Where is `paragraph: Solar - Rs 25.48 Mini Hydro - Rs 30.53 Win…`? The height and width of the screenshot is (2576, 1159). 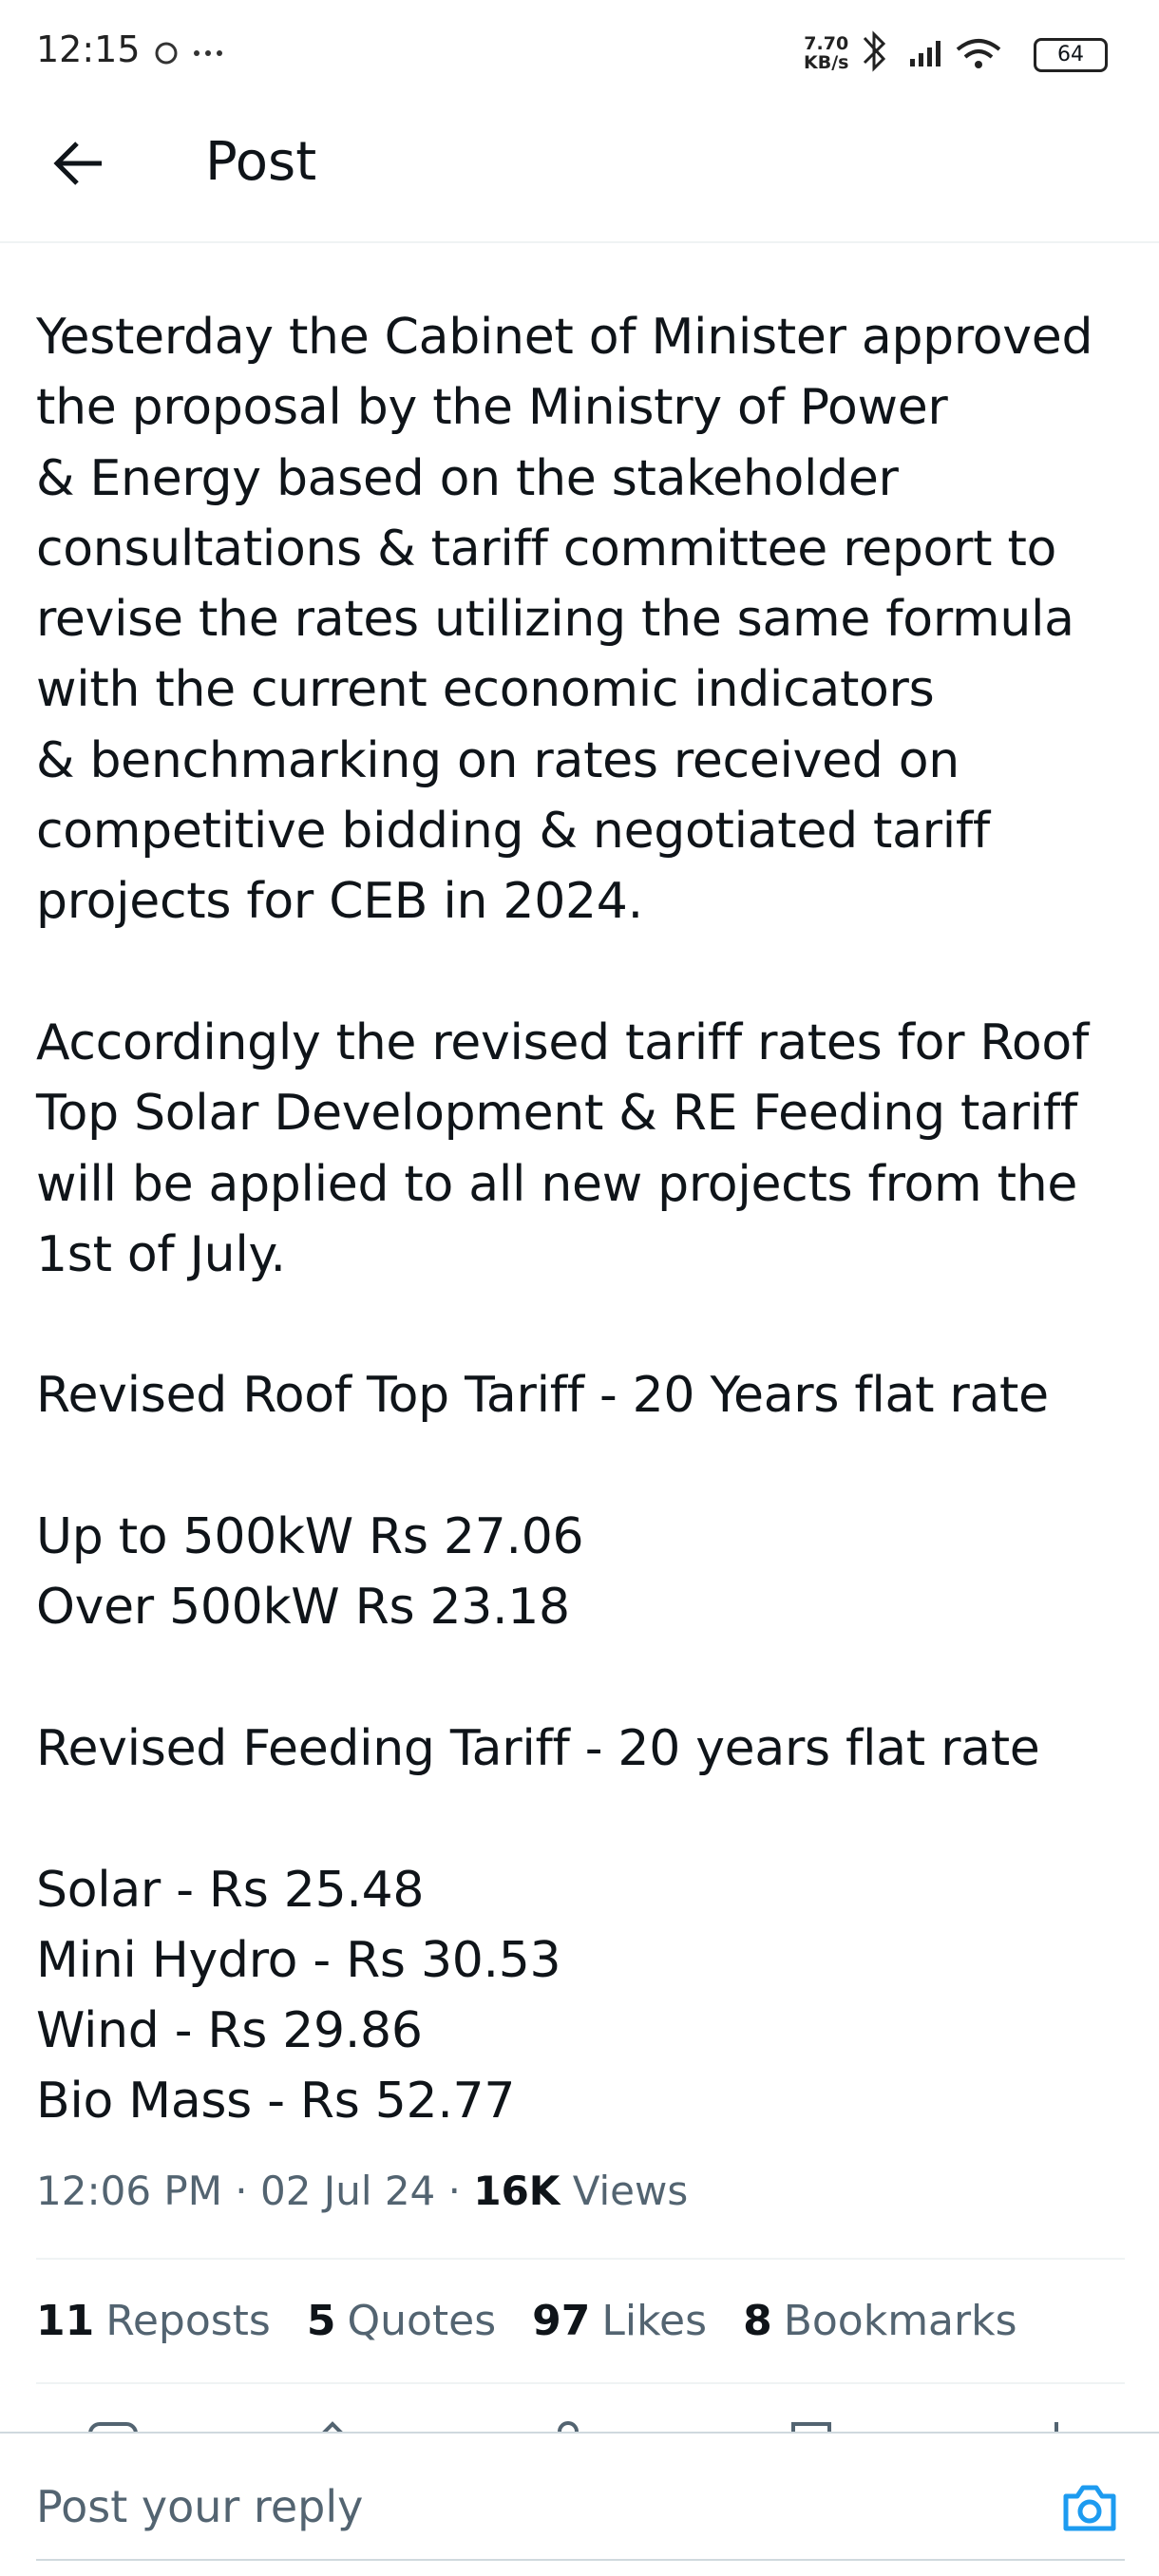
paragraph: Solar - Rs 25.48 Mini Hydro - Rs 30.53 Win… is located at coordinates (587, 1996).